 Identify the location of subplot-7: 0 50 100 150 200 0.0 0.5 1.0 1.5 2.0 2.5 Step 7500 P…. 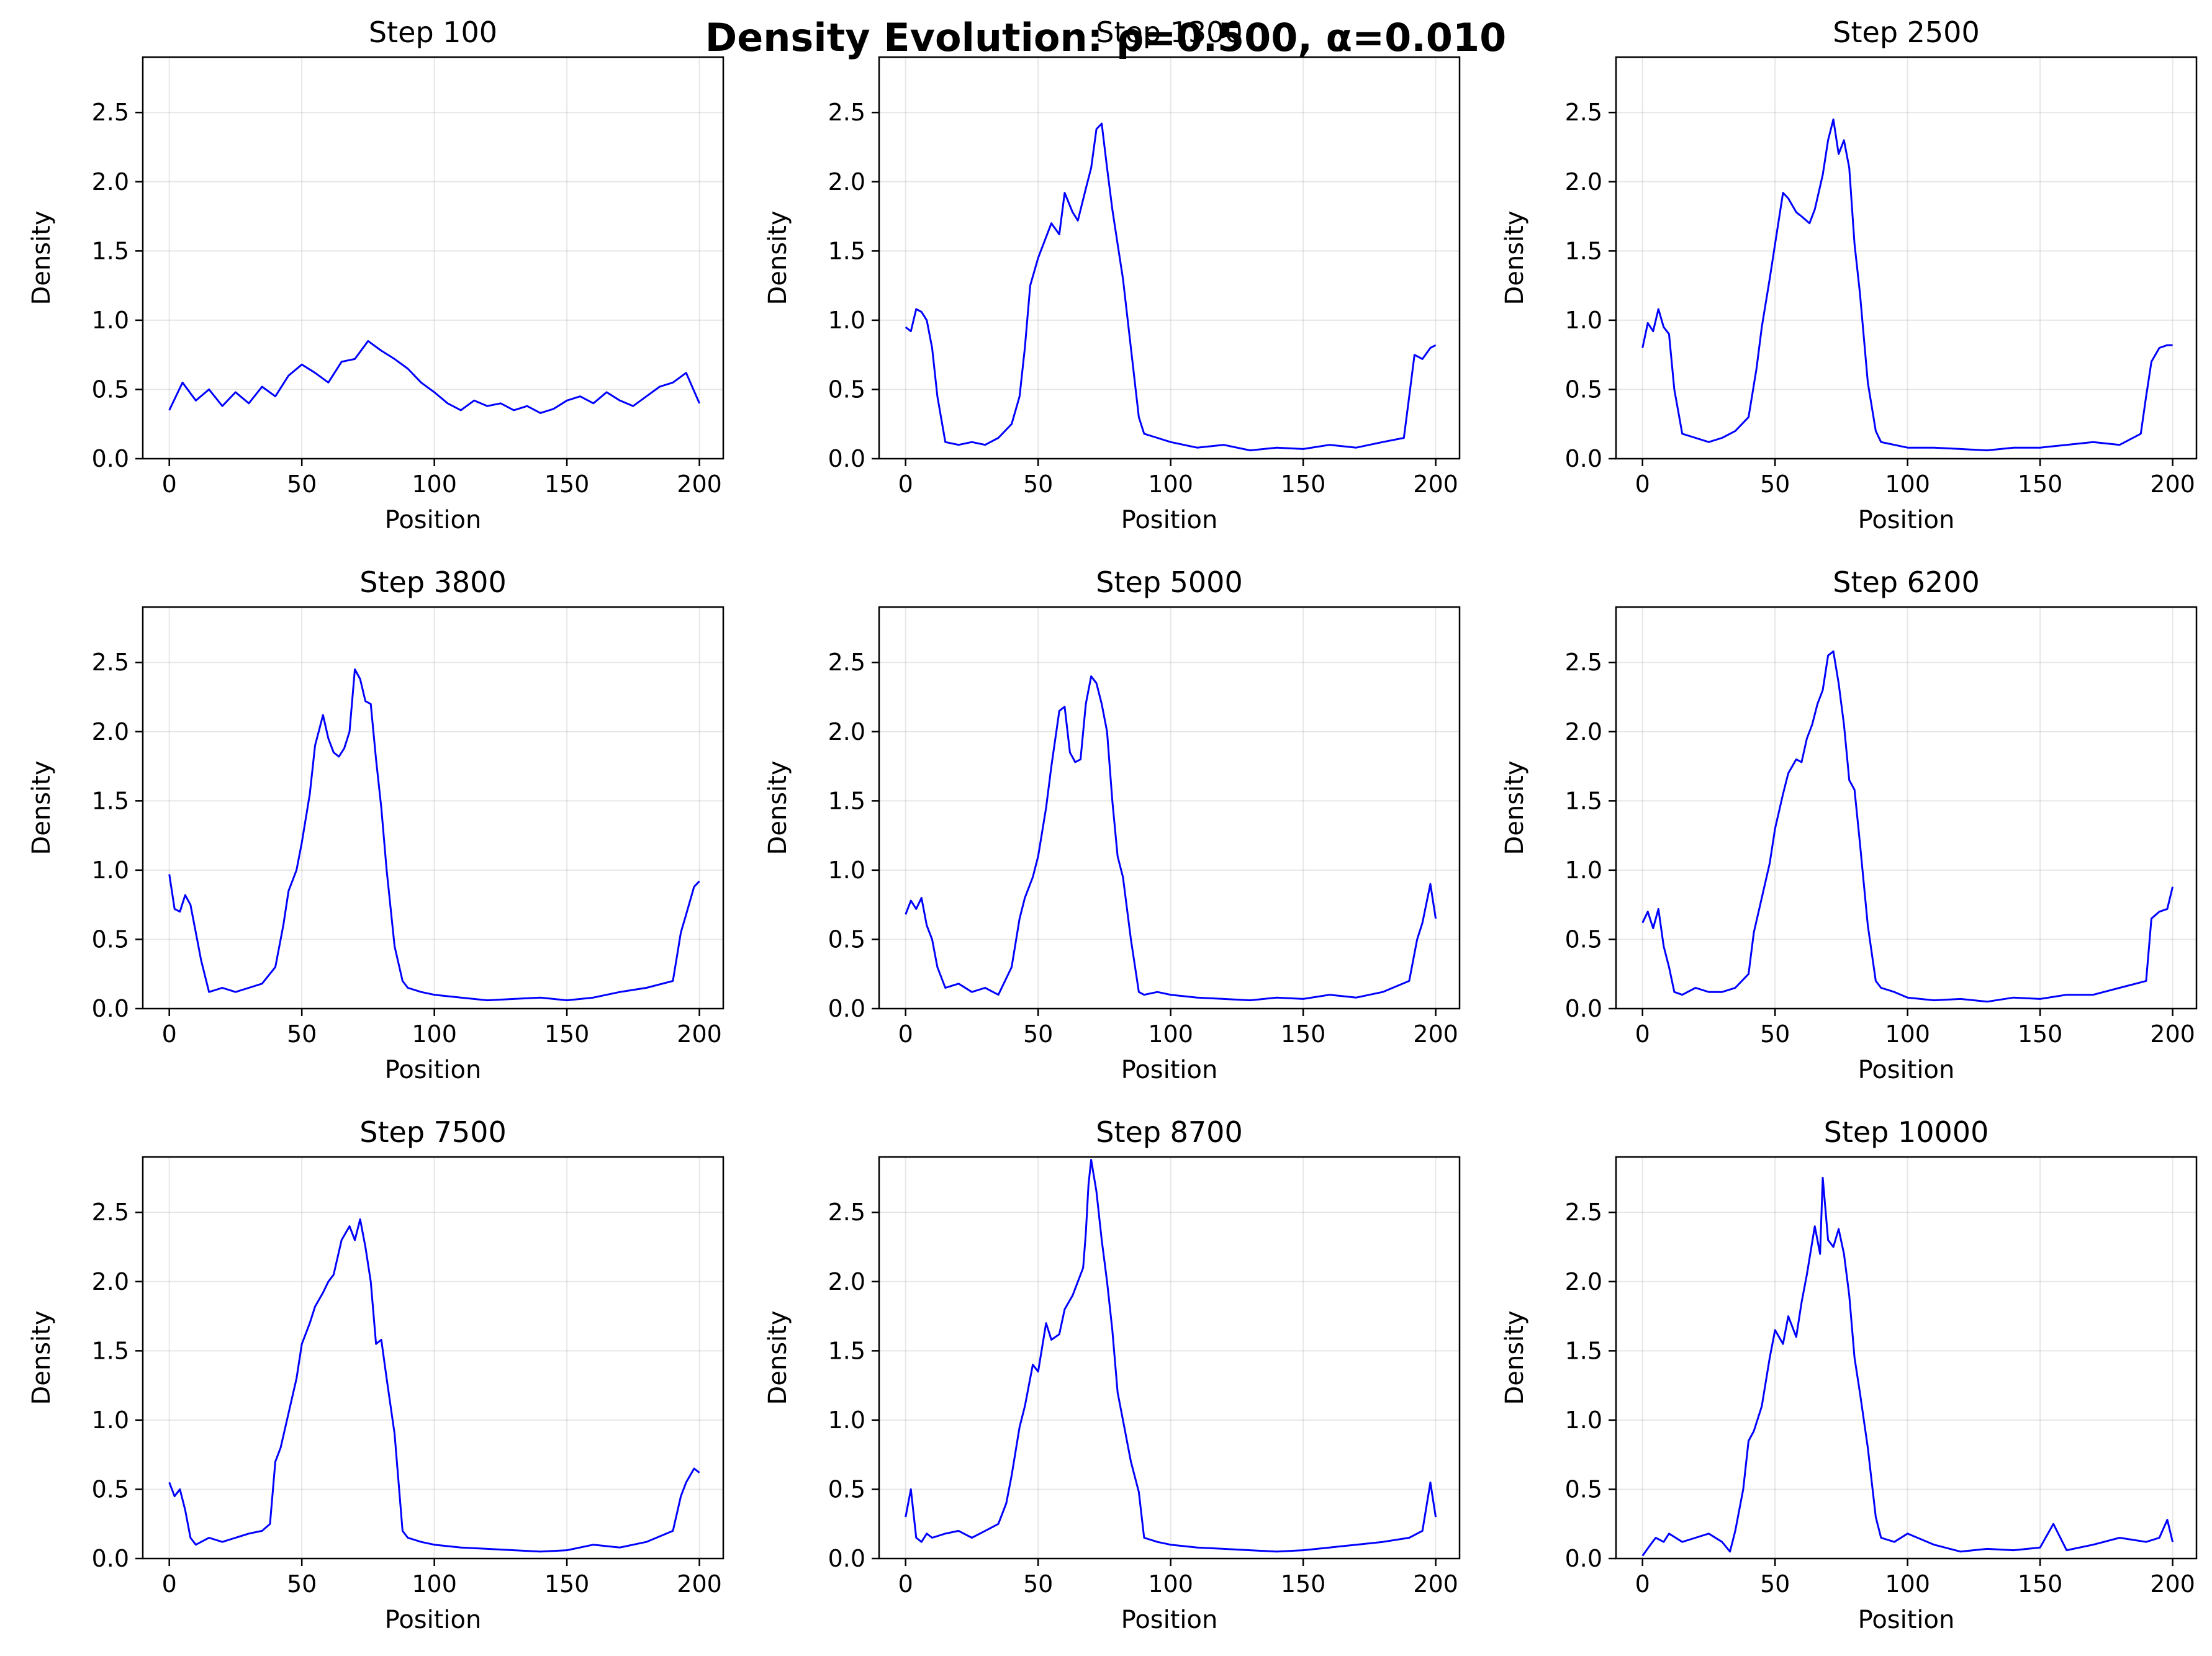
(376, 1374).